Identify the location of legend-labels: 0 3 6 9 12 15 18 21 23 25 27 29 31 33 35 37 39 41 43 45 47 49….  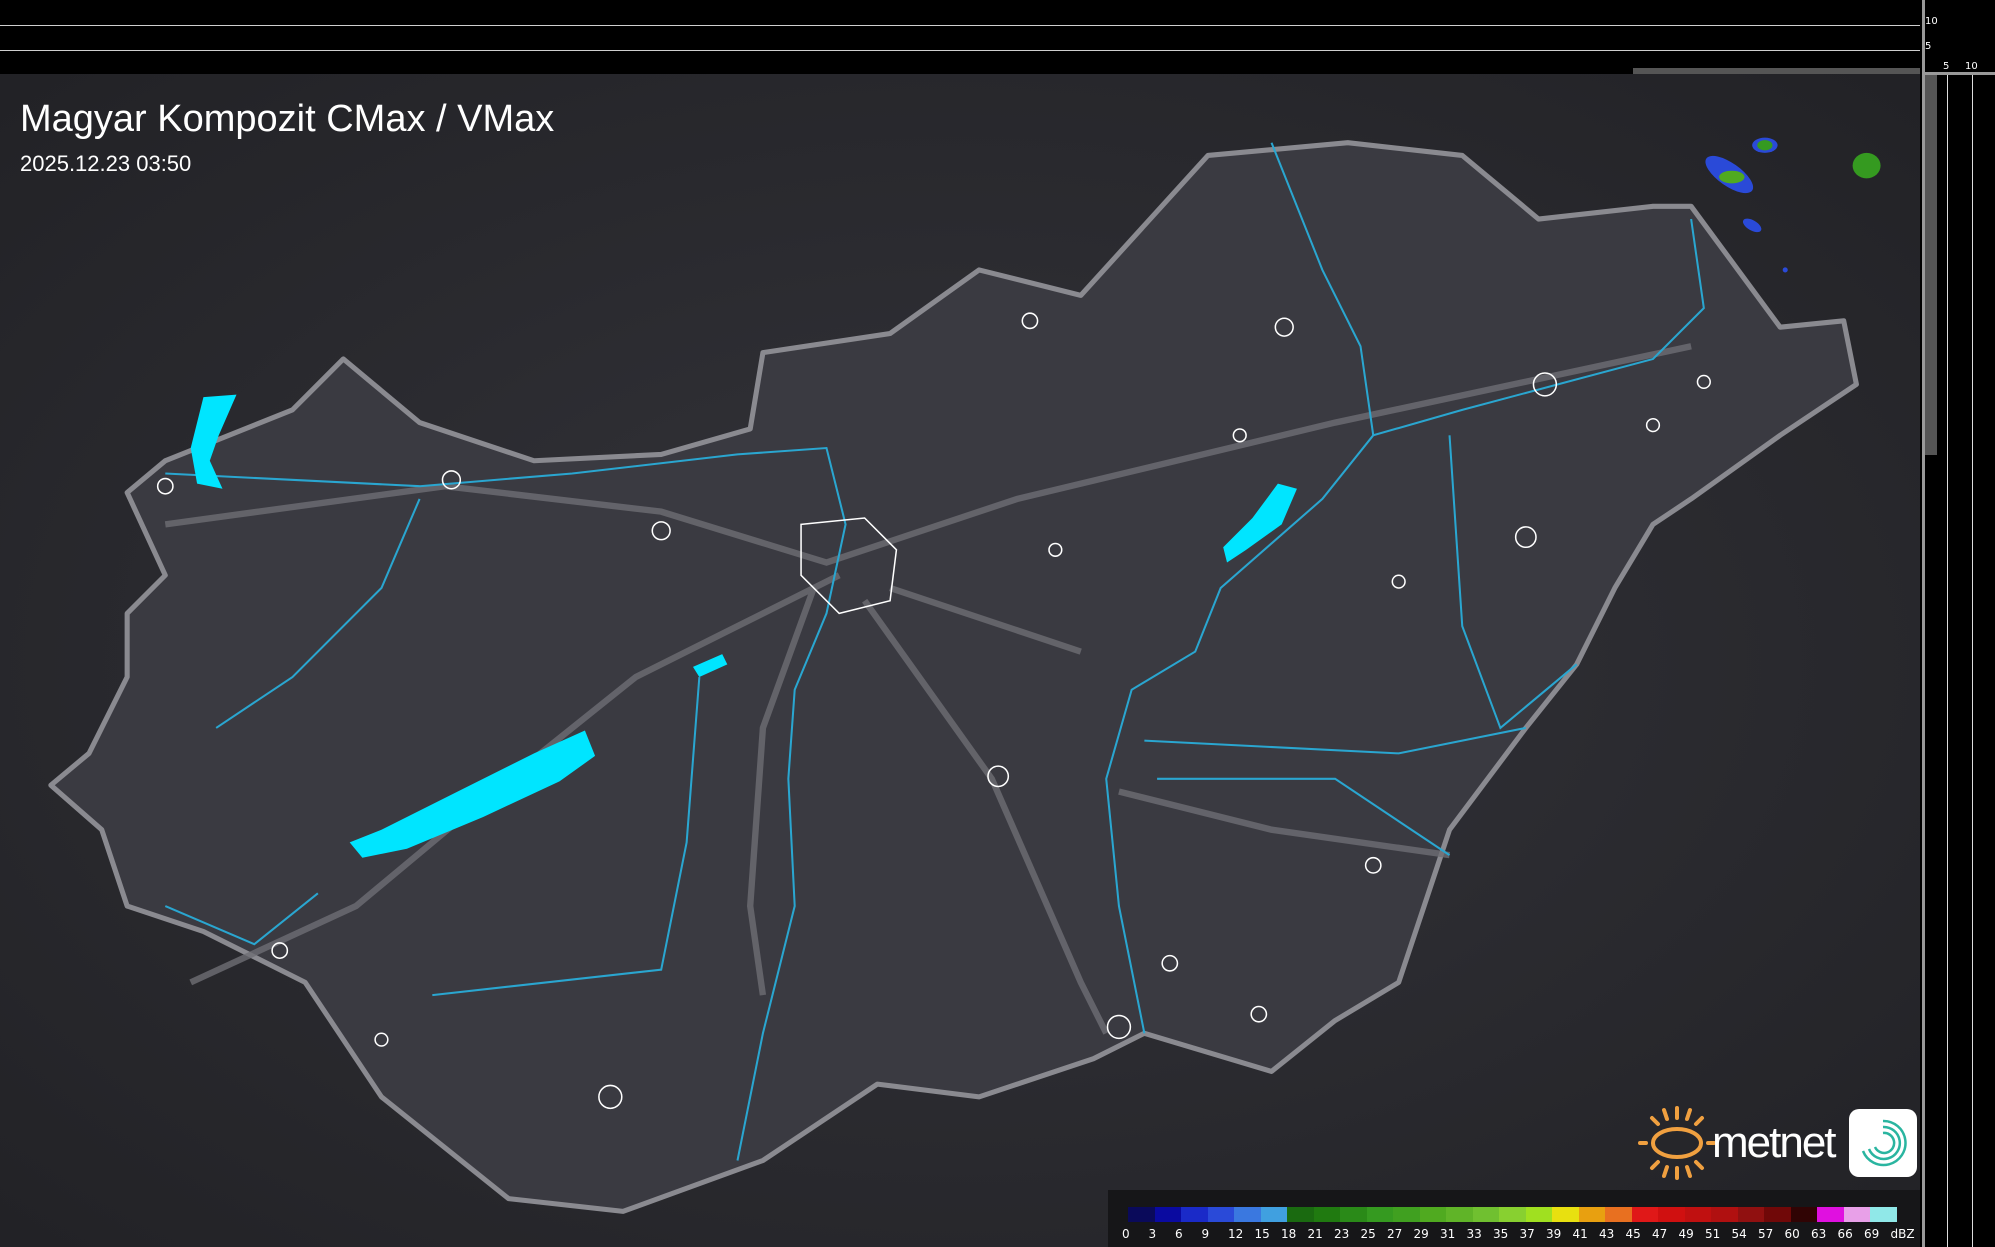
(1518, 1234).